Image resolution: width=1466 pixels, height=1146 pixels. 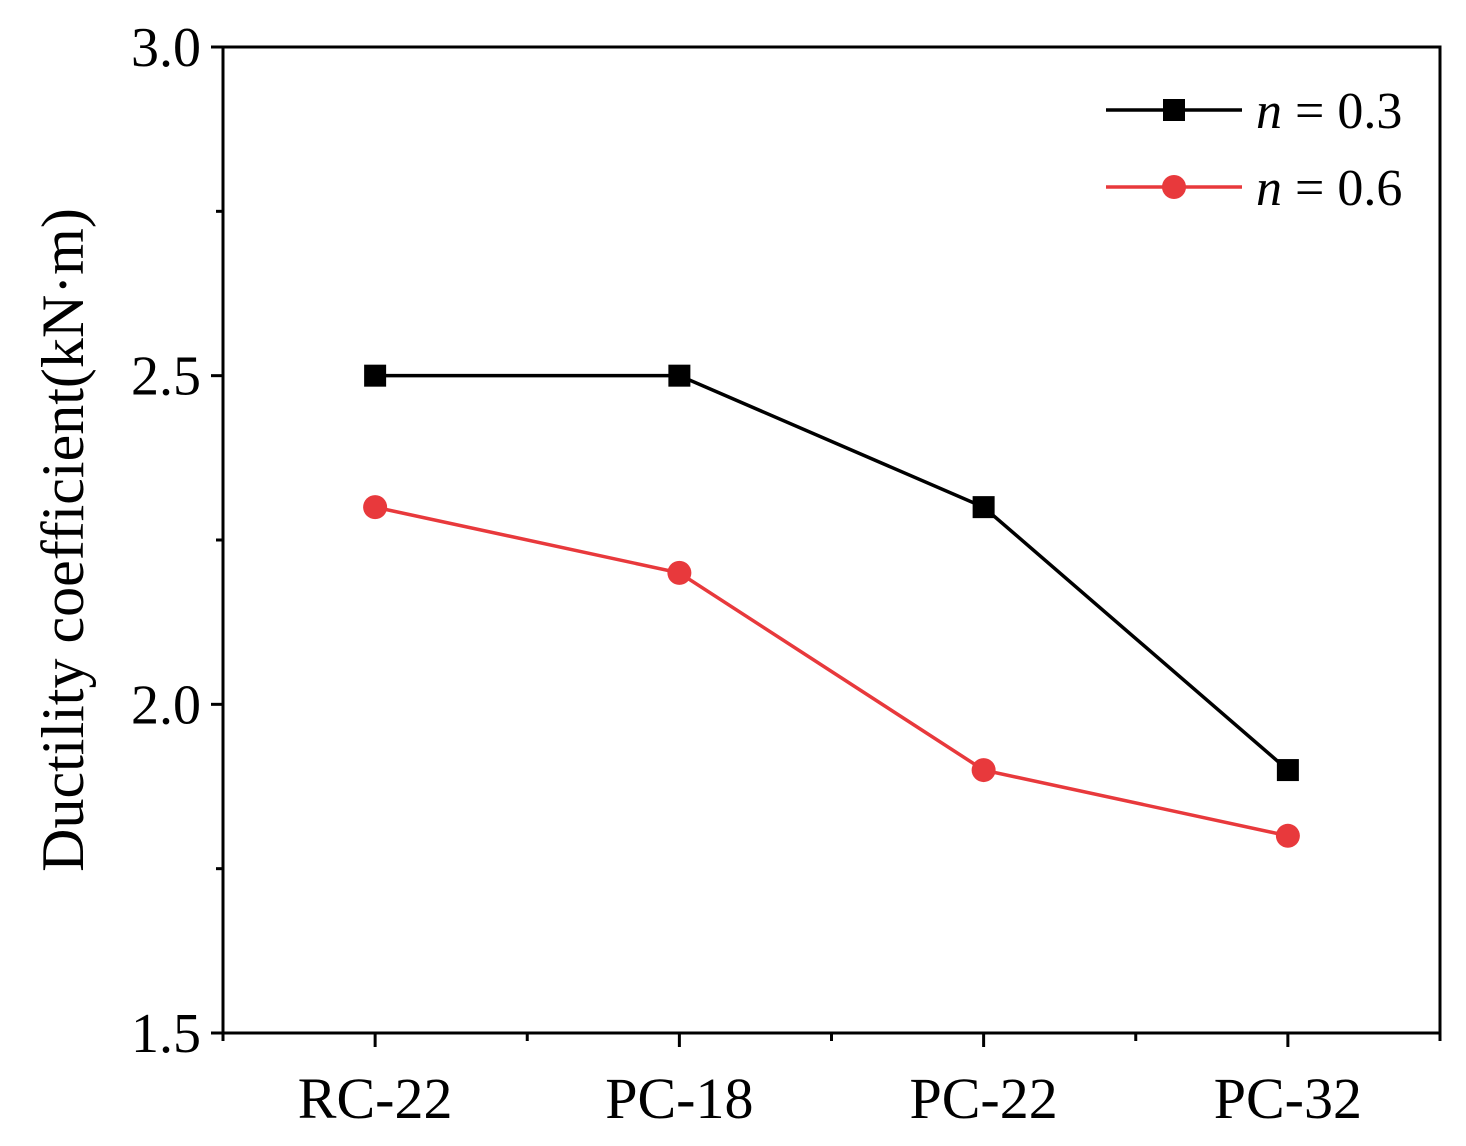 I want to click on x-tick-label: PC-18, so click(x=679, y=1098).